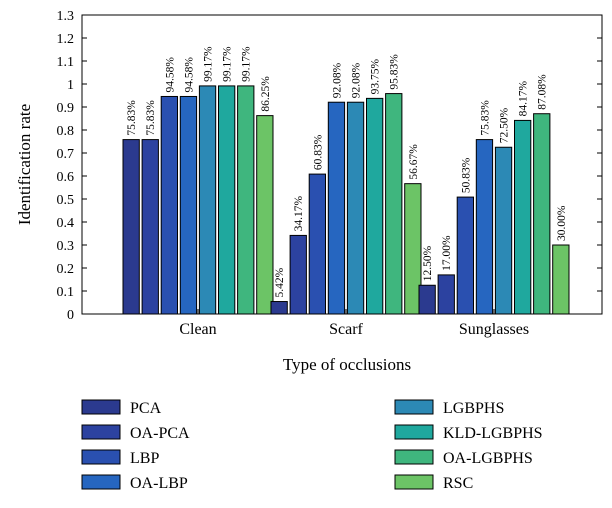  I want to click on bar-lbp-scarf, so click(317, 244).